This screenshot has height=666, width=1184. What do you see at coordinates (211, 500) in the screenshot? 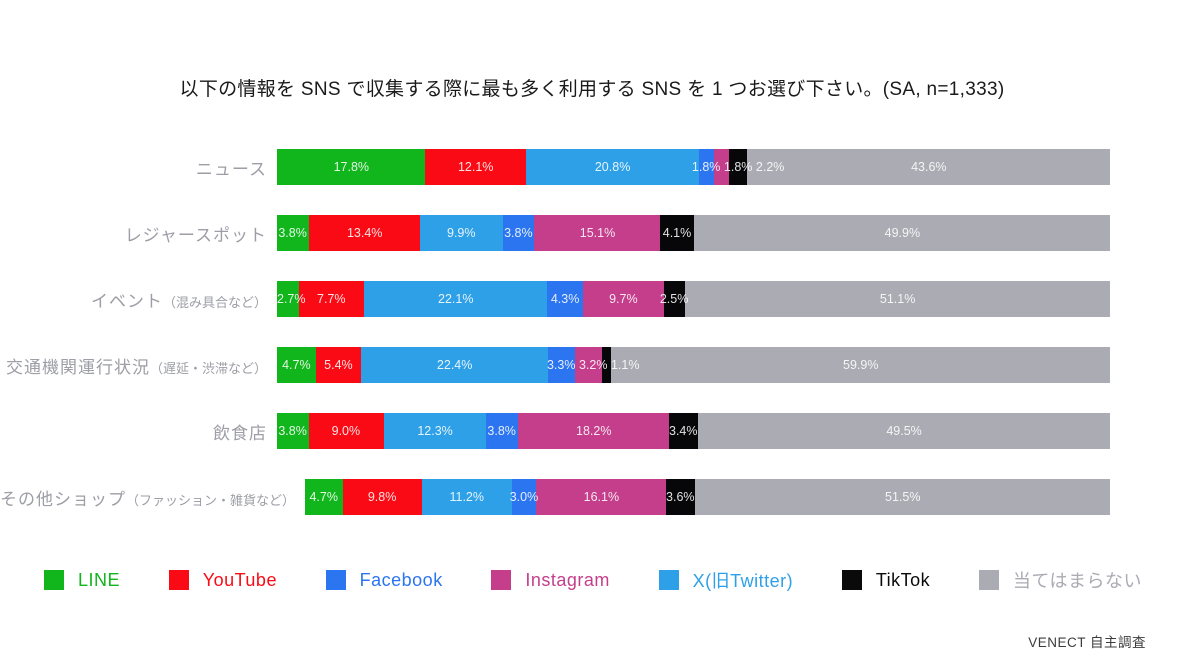
I see `category-sublabel: （ファッション・雑貨など）` at bounding box center [211, 500].